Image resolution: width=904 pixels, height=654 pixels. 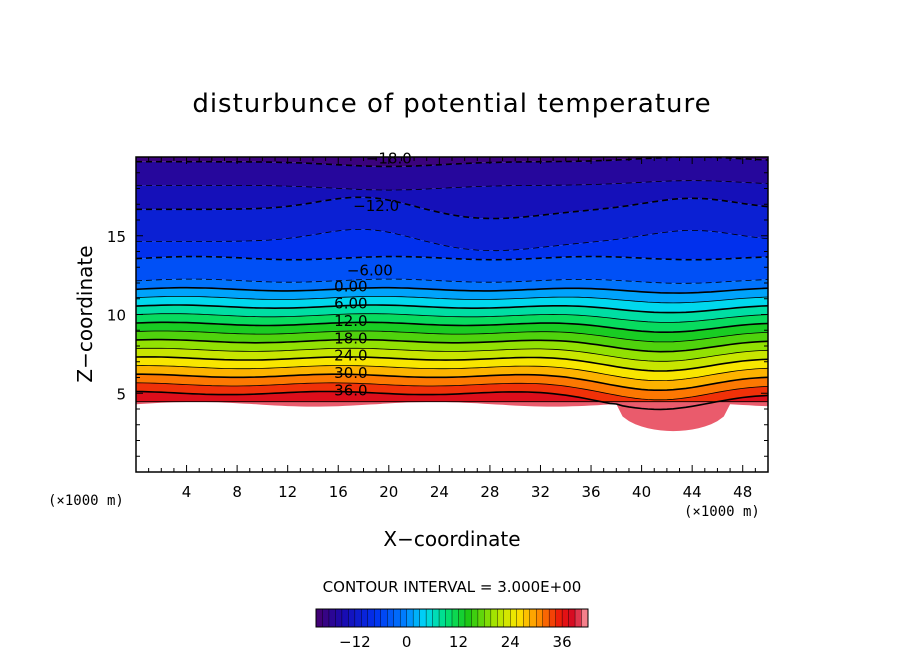 I want to click on x-tick-label: 16, so click(x=338, y=492).